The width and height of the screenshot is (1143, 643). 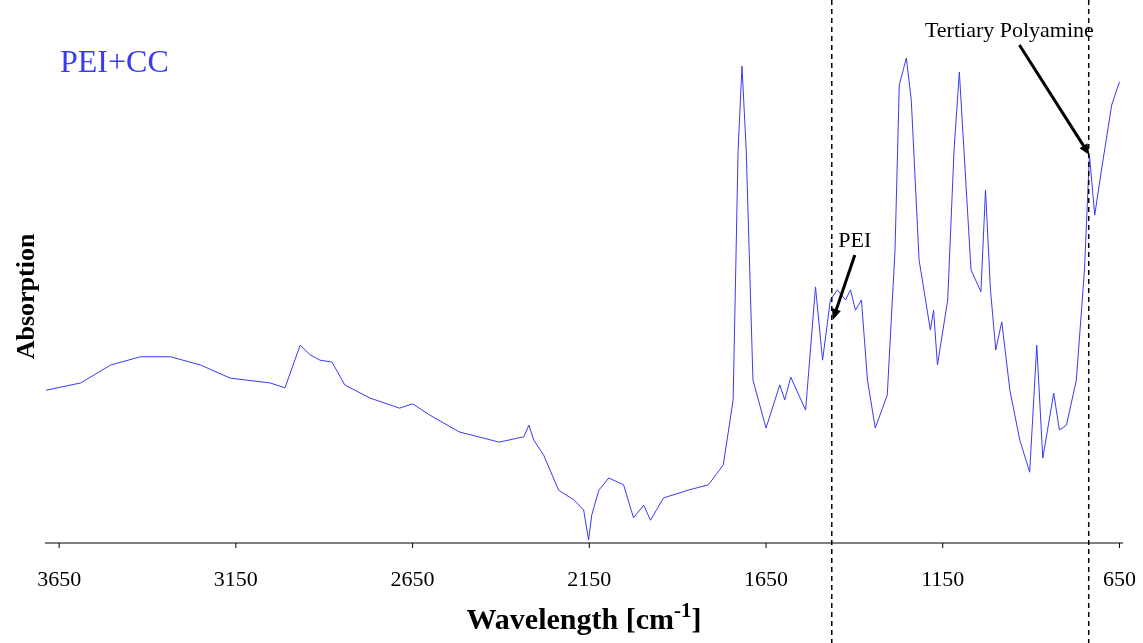 I want to click on x-tick-label: 650, so click(x=1119, y=578).